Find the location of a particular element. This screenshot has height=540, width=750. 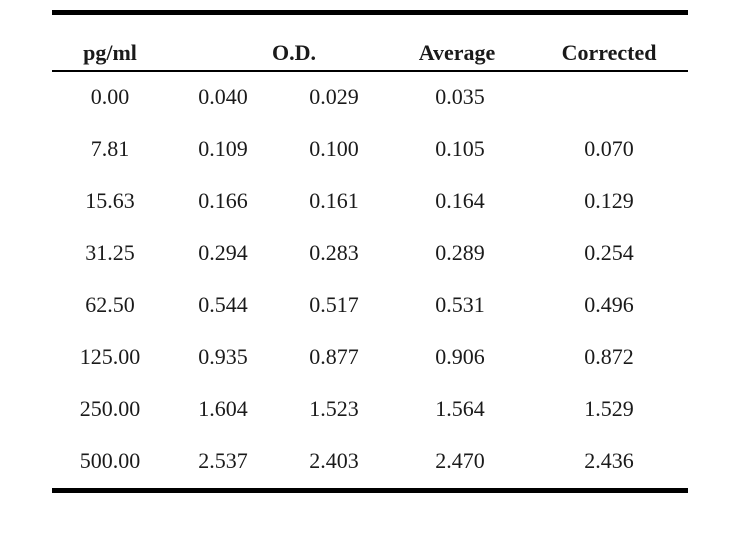

cell-od-1: 0.166 is located at coordinates (223, 200).